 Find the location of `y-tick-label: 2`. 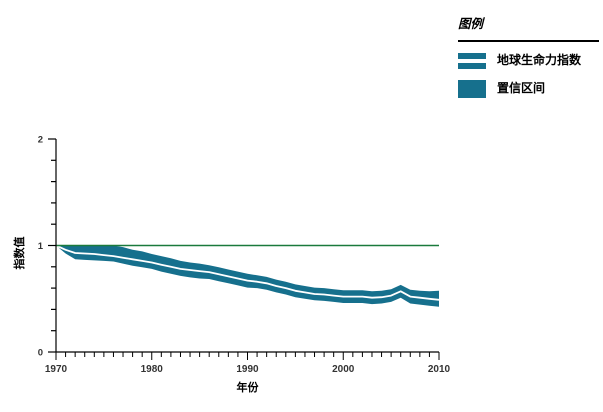

y-tick-label: 2 is located at coordinates (40, 140).